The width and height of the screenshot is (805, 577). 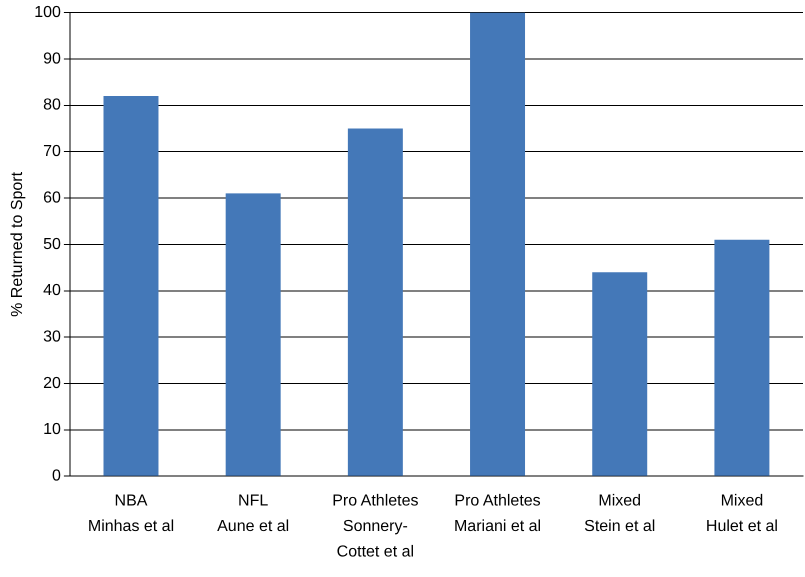 What do you see at coordinates (52, 429) in the screenshot?
I see `y-tick-label: 10` at bounding box center [52, 429].